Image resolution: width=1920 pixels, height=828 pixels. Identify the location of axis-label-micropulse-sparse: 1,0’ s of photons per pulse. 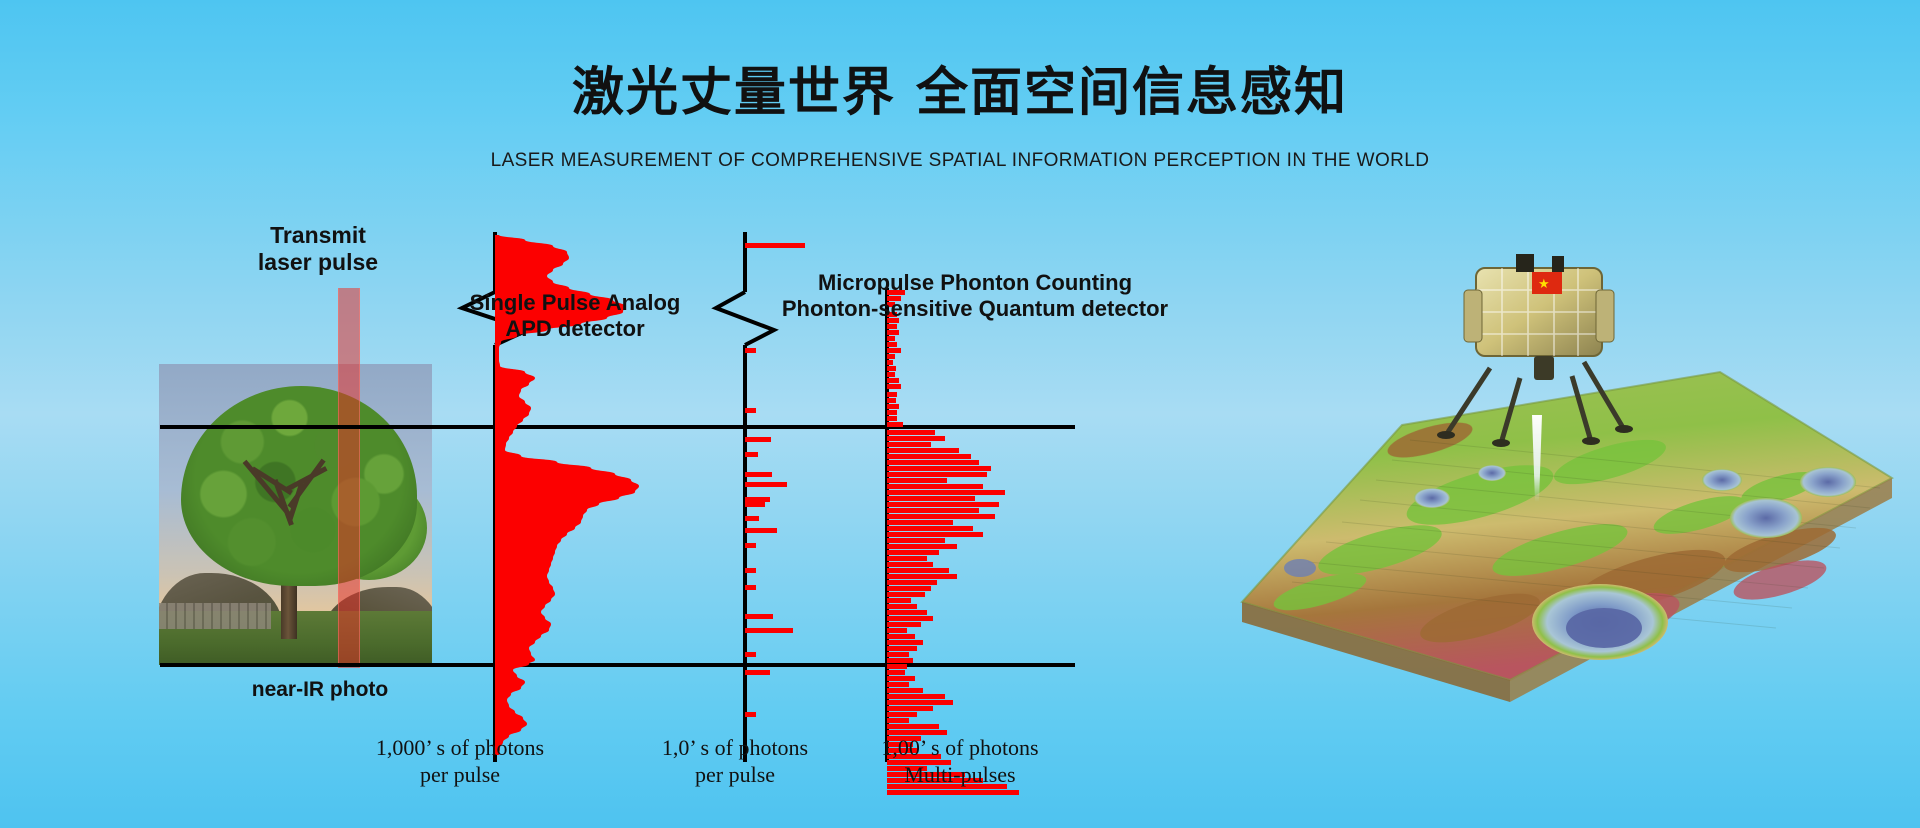
(735, 761).